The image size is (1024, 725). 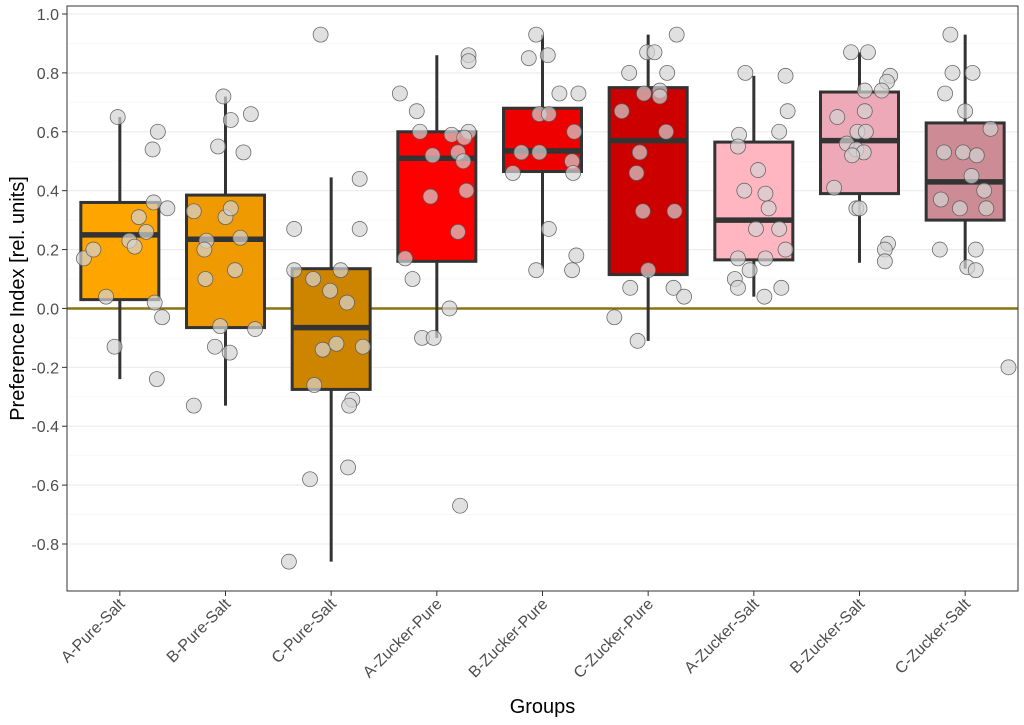 I want to click on y-tick-label: 0.8, so click(x=48, y=74).